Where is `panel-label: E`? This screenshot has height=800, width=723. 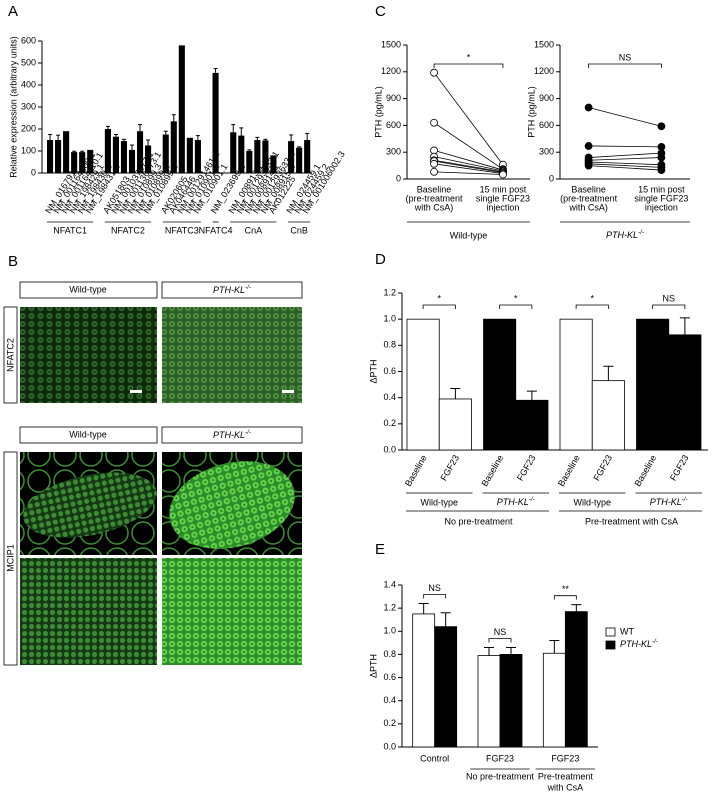 panel-label: E is located at coordinates (380, 549).